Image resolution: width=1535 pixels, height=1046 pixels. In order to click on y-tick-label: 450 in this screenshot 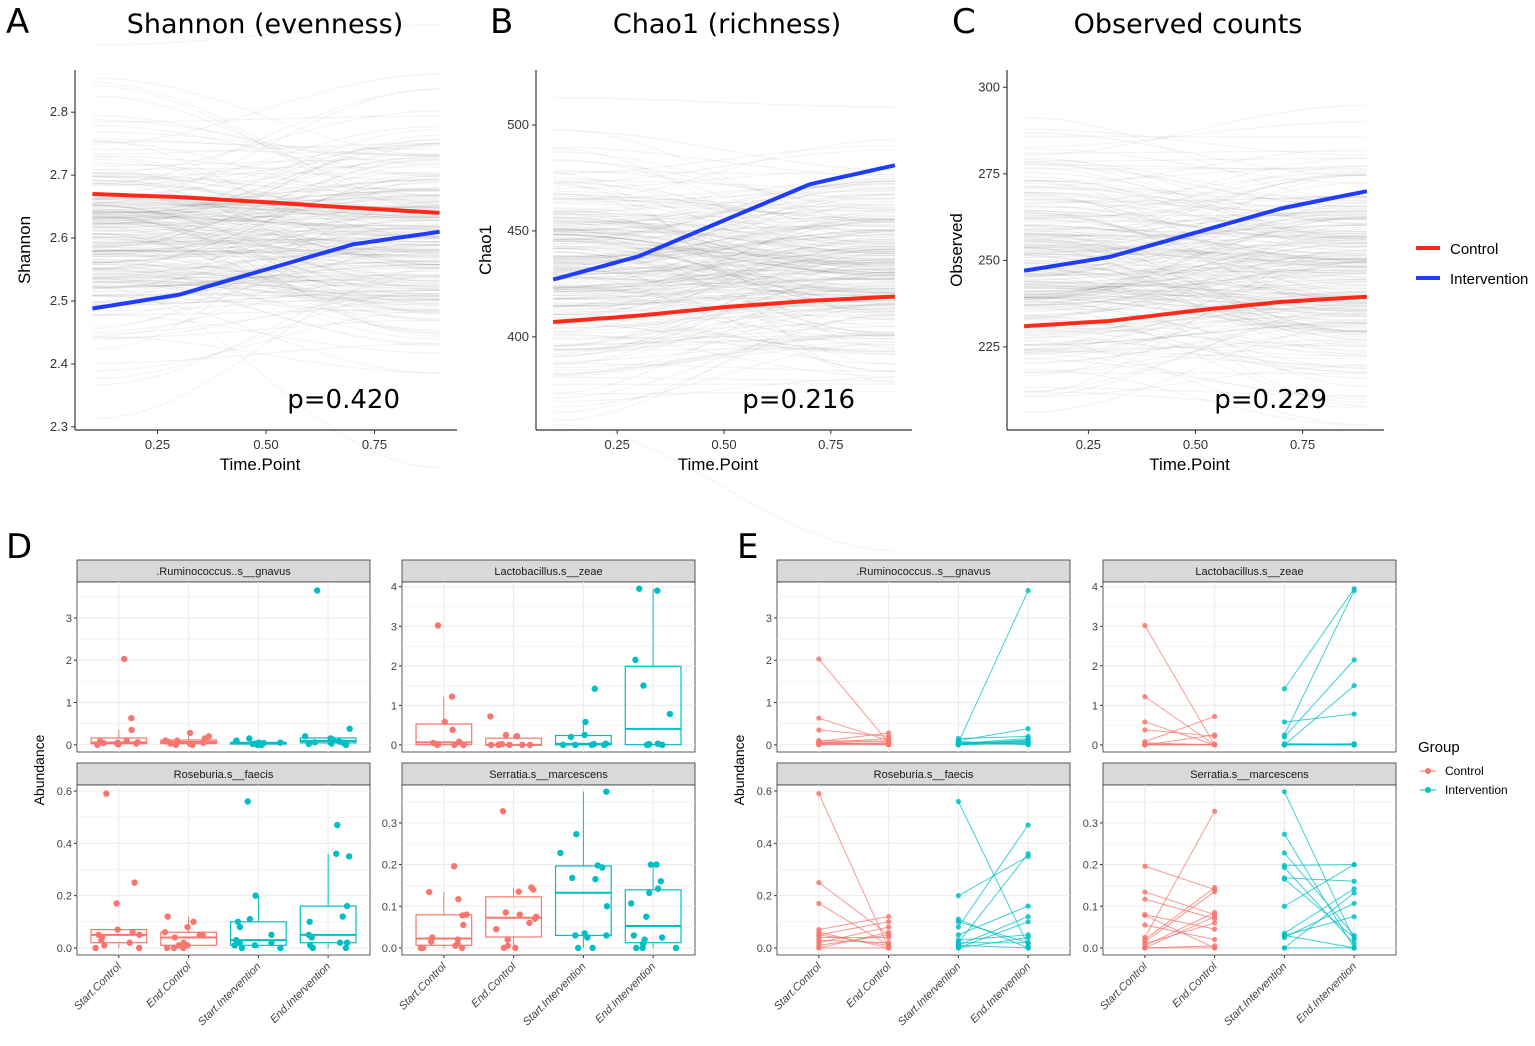, I will do `click(518, 230)`.